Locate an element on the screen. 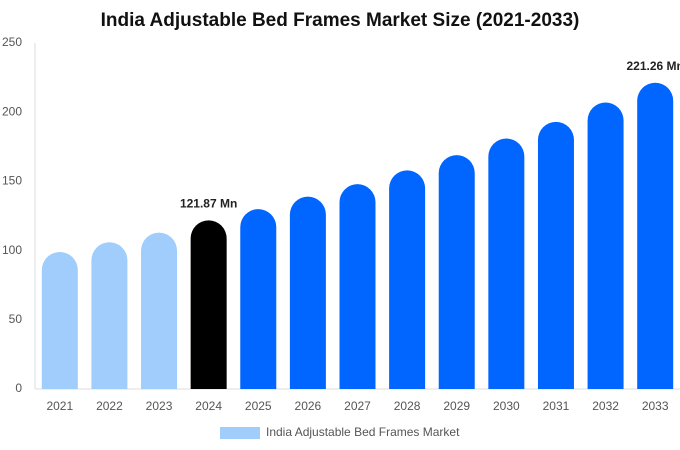  x-tick-label: 2033 is located at coordinates (655, 406).